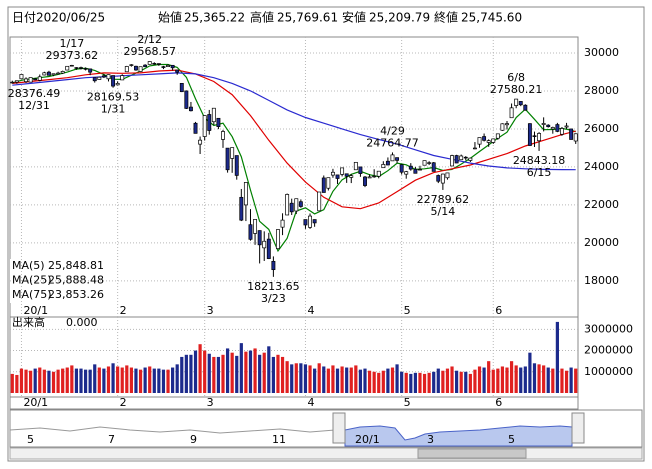 This screenshot has height=469, width=652. I want to click on navigator-label: 5, so click(511, 439).